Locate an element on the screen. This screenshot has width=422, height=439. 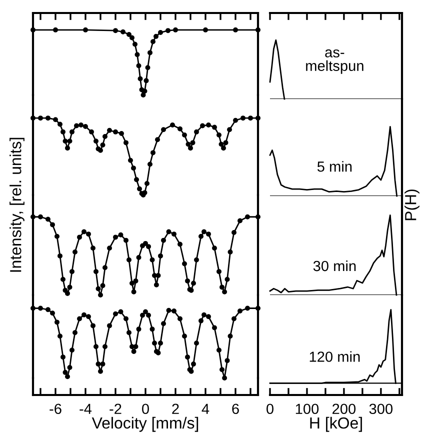
y-axis-title: Intensity, [rel. units] is located at coordinates (17, 205).